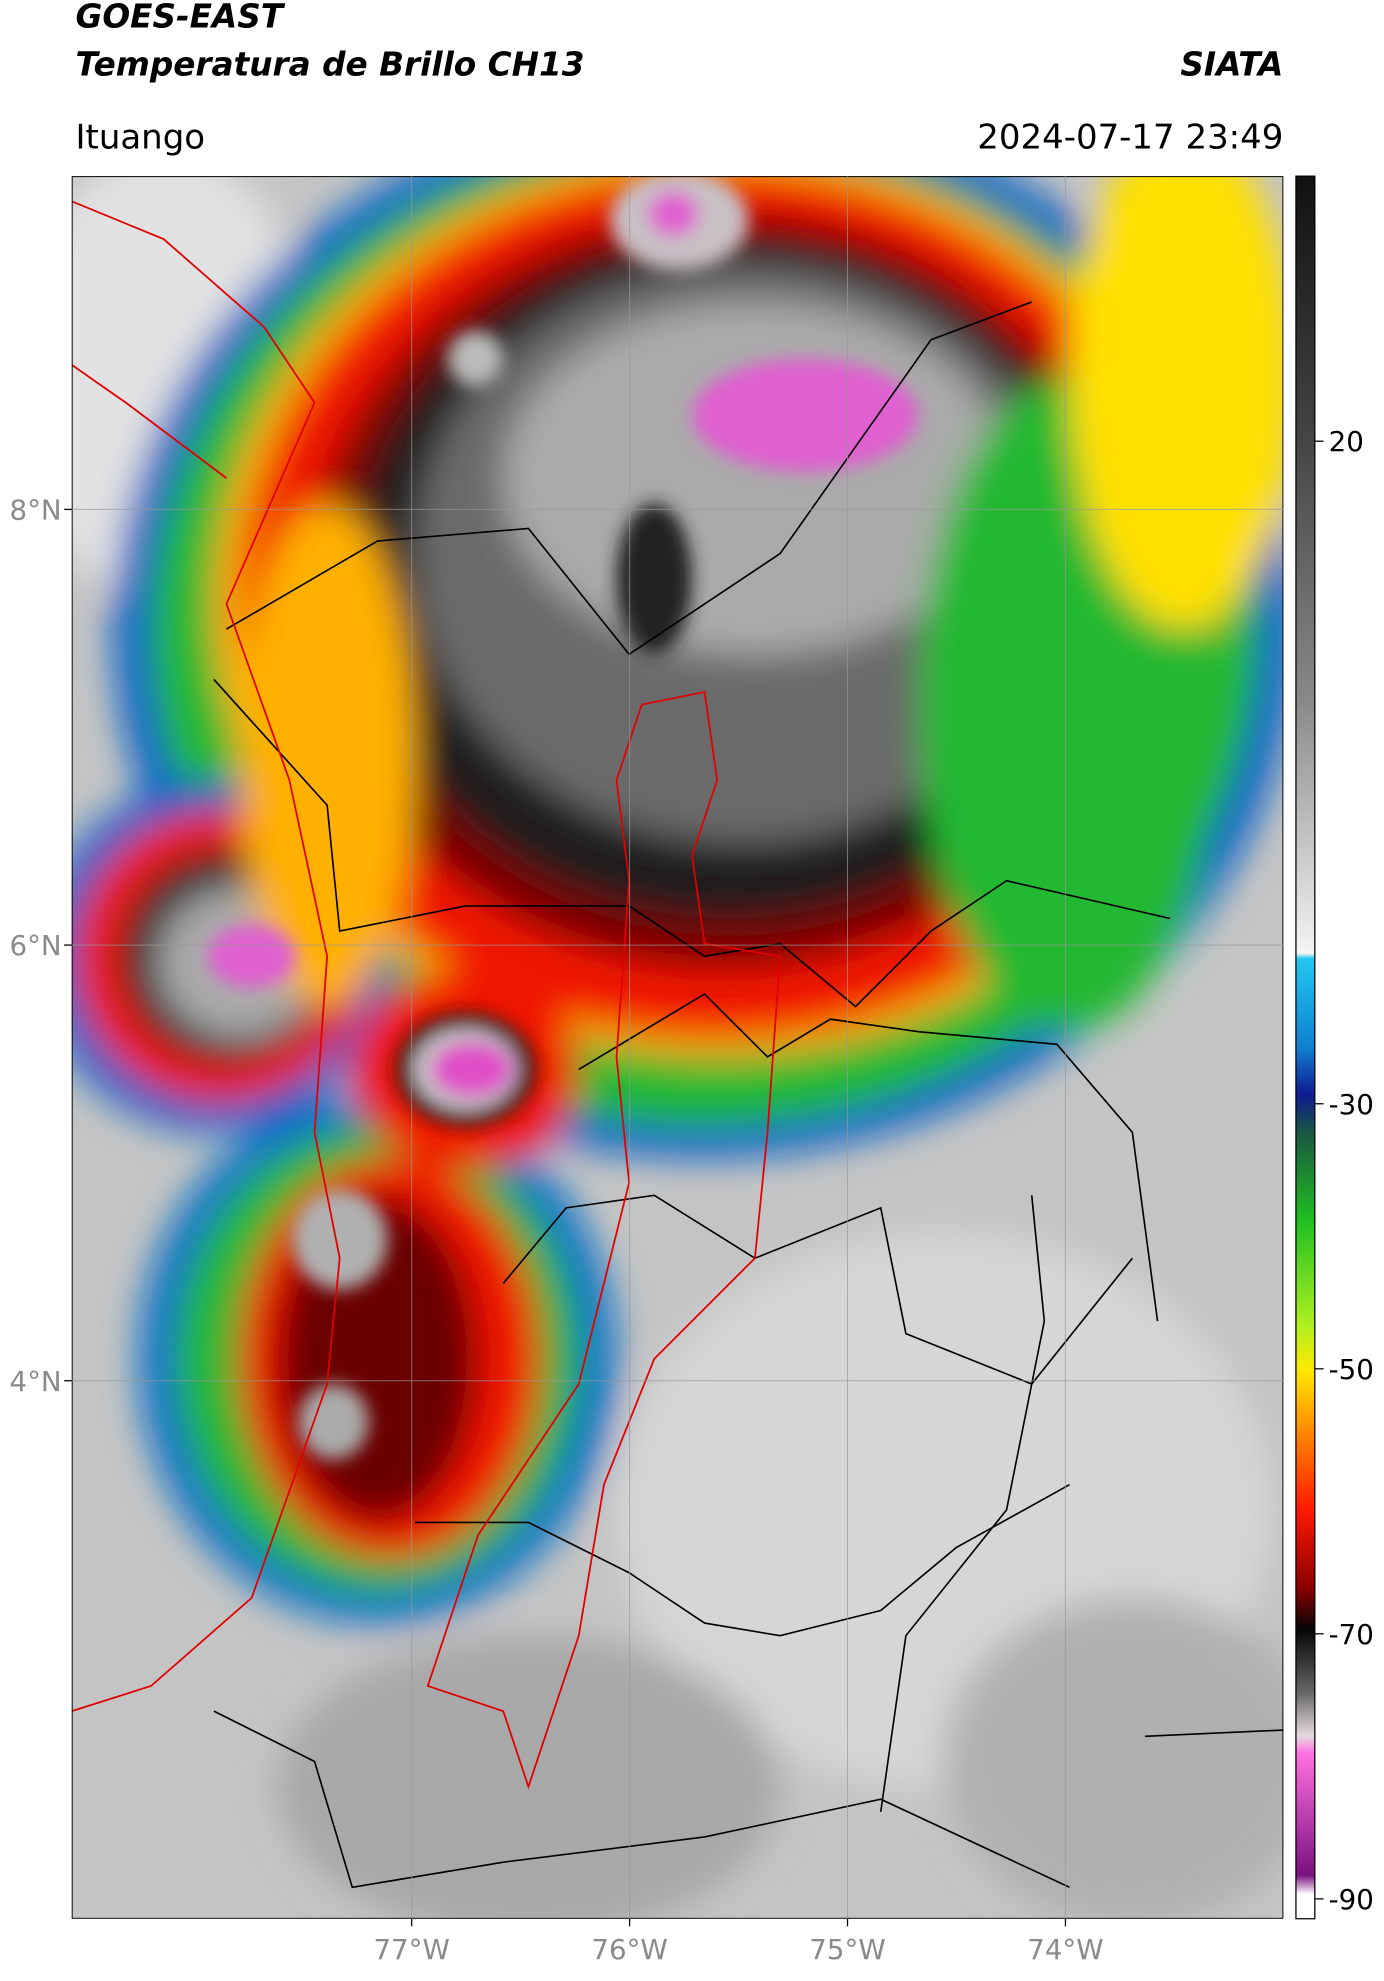  Describe the element at coordinates (329, 64) in the screenshot. I see `subtitle: Temperatura de Brillo CH13` at that location.